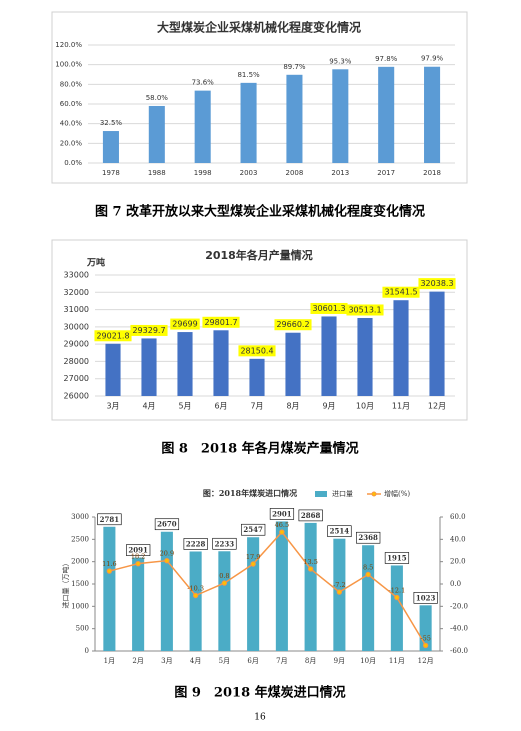  Describe the element at coordinates (68, 65) in the screenshot. I see `y-tick-label: 100.0%` at that location.